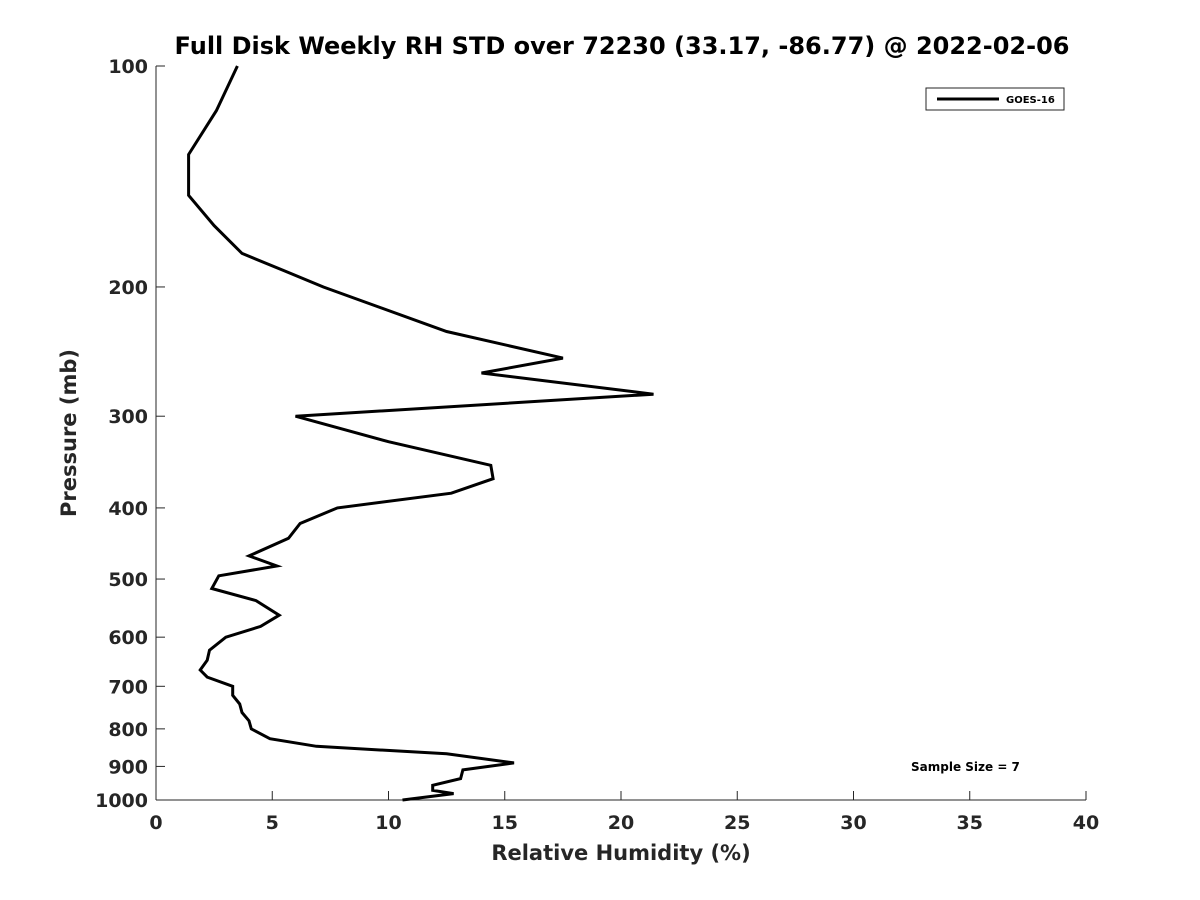 The height and width of the screenshot is (900, 1200). Describe the element at coordinates (128, 767) in the screenshot. I see `y-tick-label: 900` at that location.